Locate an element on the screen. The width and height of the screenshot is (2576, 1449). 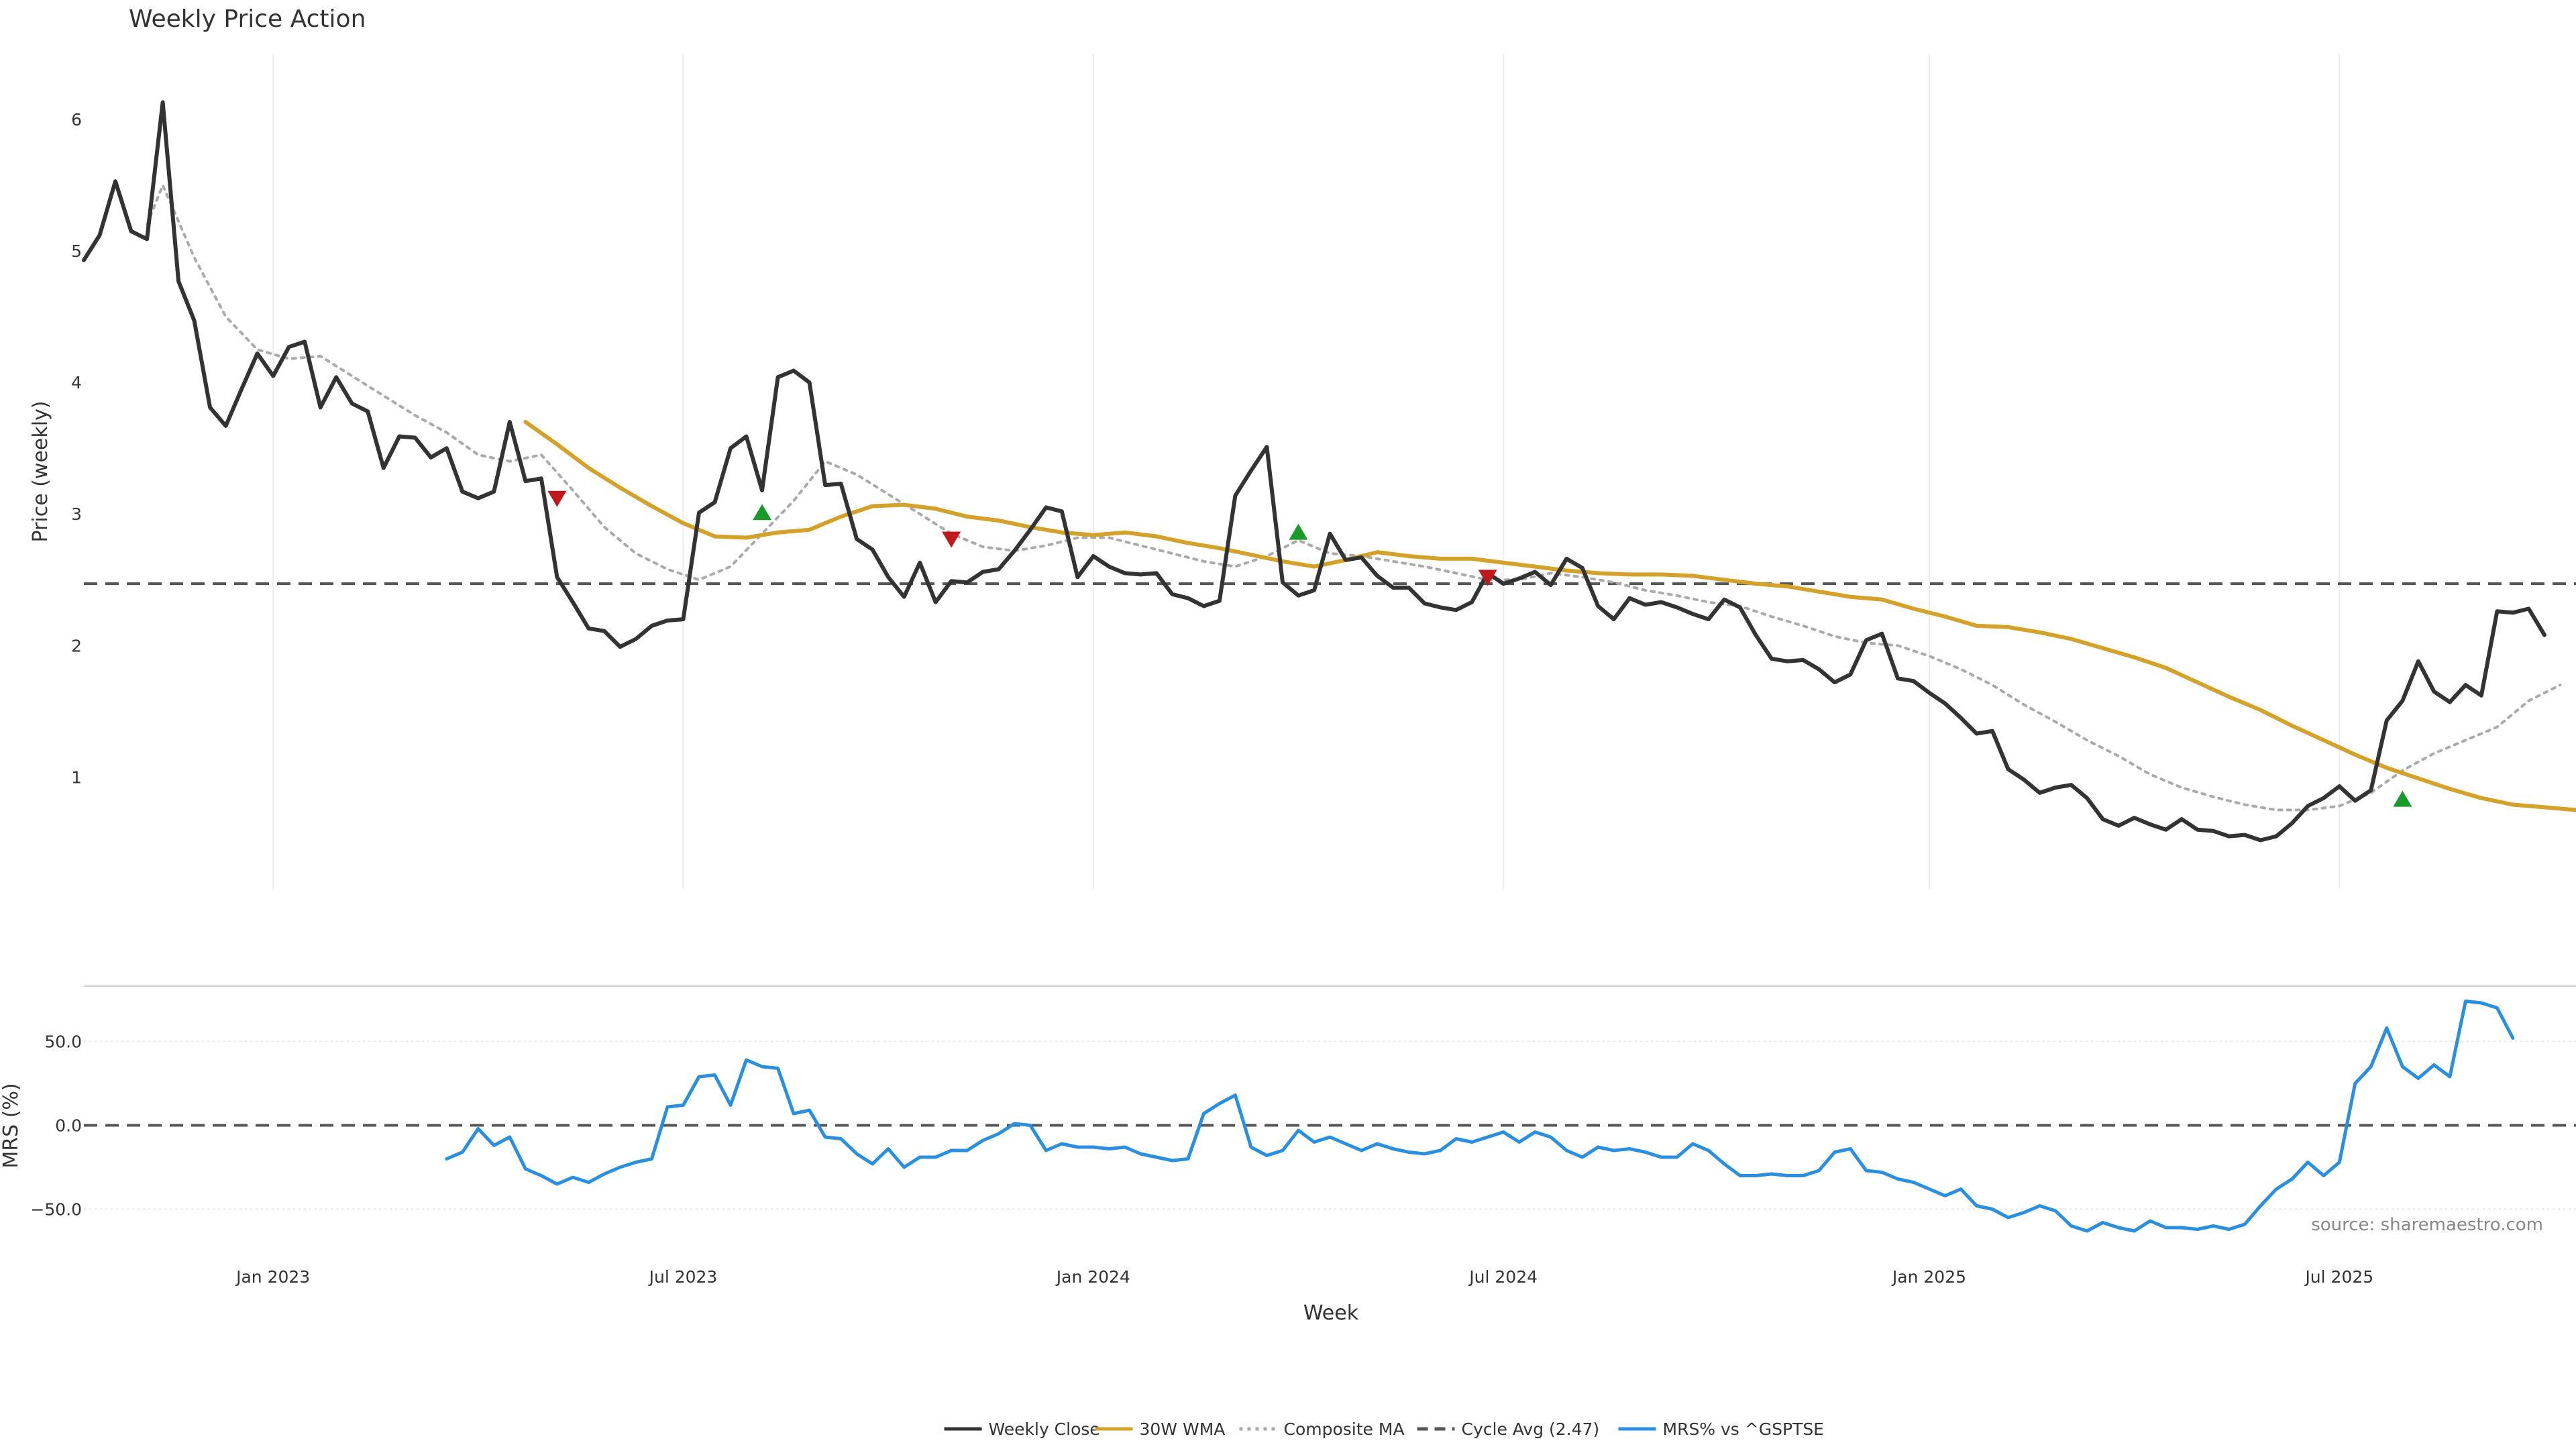
source-note: source: sharemaestro.com is located at coordinates (2427, 1225).